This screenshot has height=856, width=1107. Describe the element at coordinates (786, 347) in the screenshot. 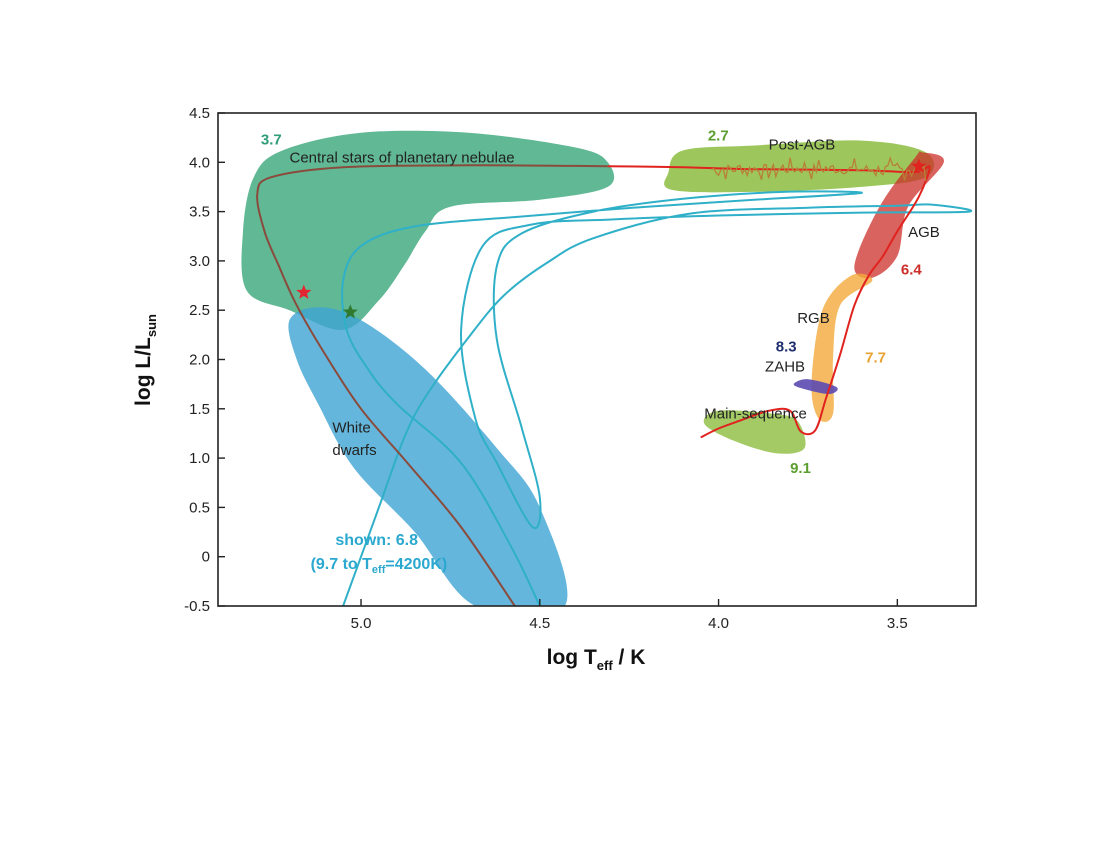

I see `age-label-8-3: 8.3` at that location.